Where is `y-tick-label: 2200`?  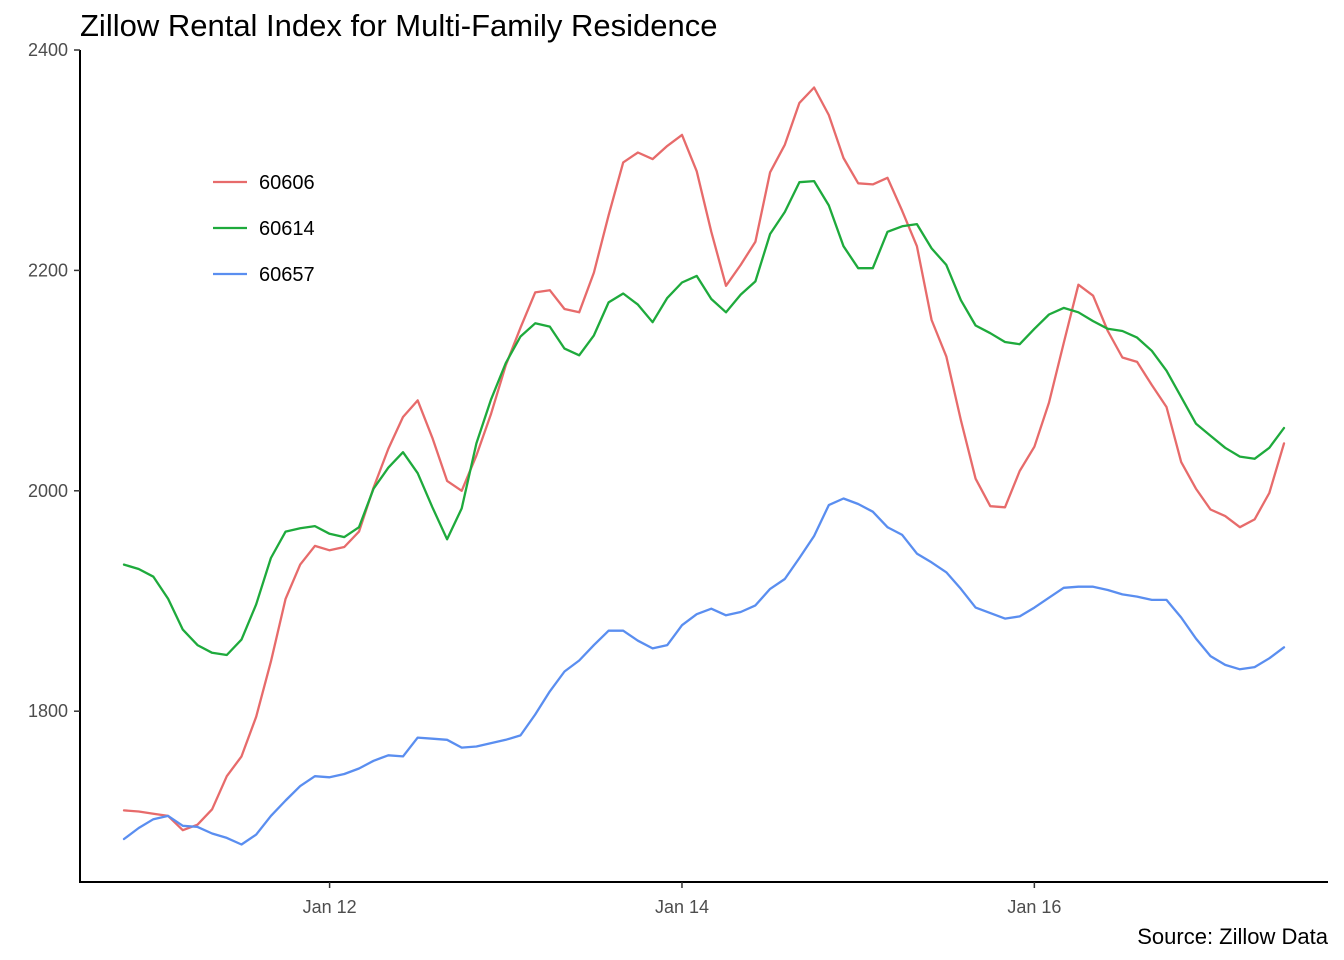 y-tick-label: 2200 is located at coordinates (48, 270).